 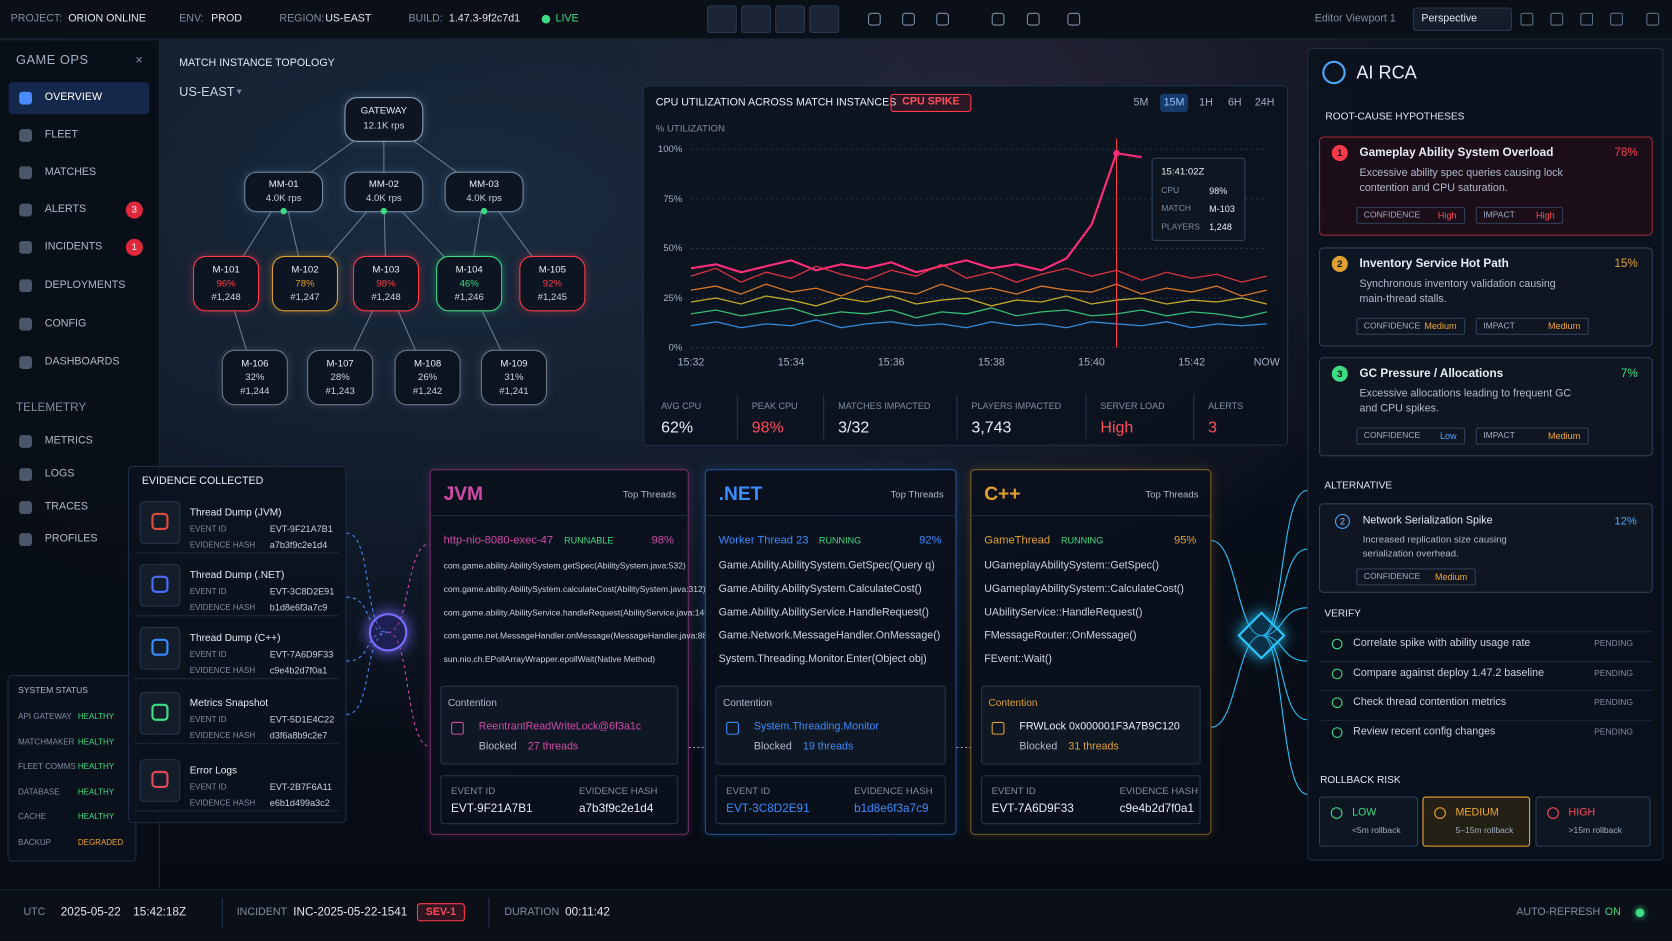 What do you see at coordinates (65, 209) in the screenshot?
I see `nav-item: ALERTS` at bounding box center [65, 209].